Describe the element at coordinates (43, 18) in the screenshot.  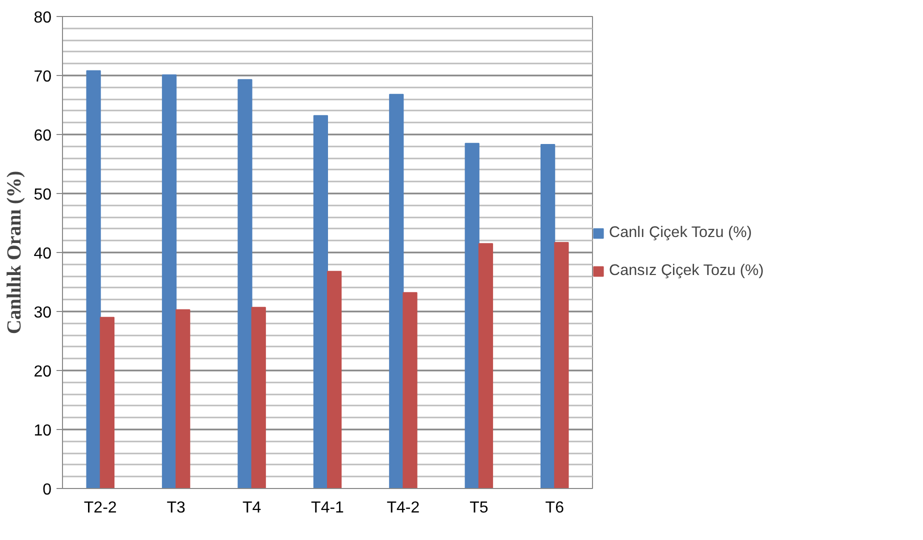
I see `y-tick-label: 80` at that location.